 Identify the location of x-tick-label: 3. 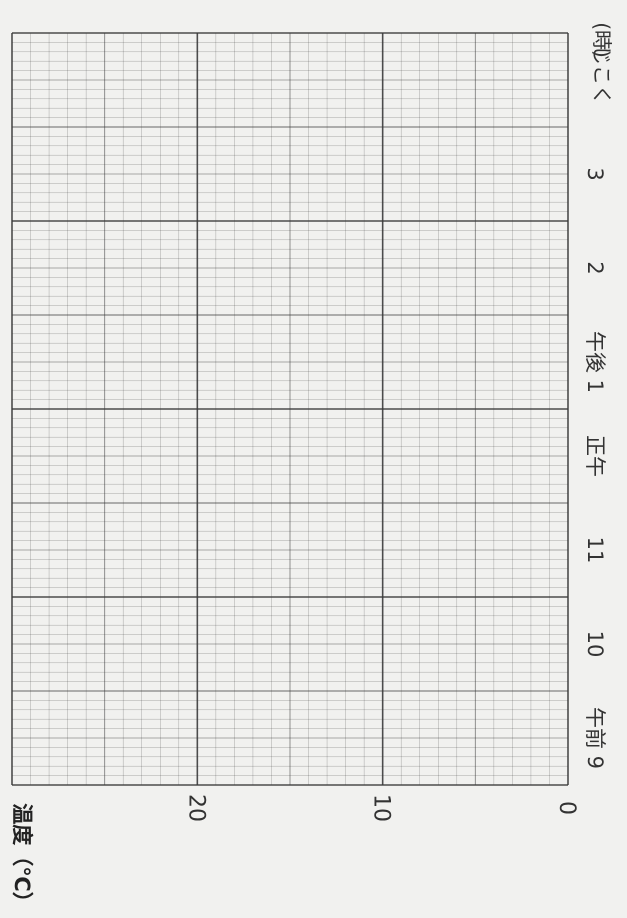
(595, 173).